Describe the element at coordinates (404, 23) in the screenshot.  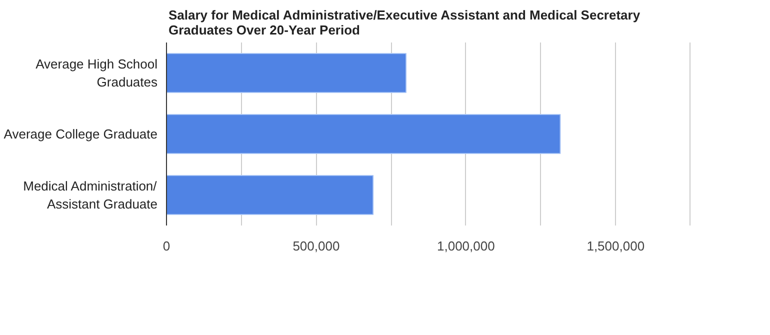
I see `chart-title: Salary for Medical Administrative/Executive Assistant and Medical Secretary Graduates Over 20-Year Period` at that location.